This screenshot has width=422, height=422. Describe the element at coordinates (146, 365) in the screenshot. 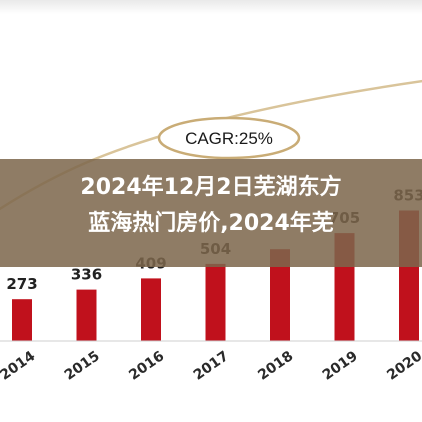

I see `x-tick-2016: 2016` at that location.